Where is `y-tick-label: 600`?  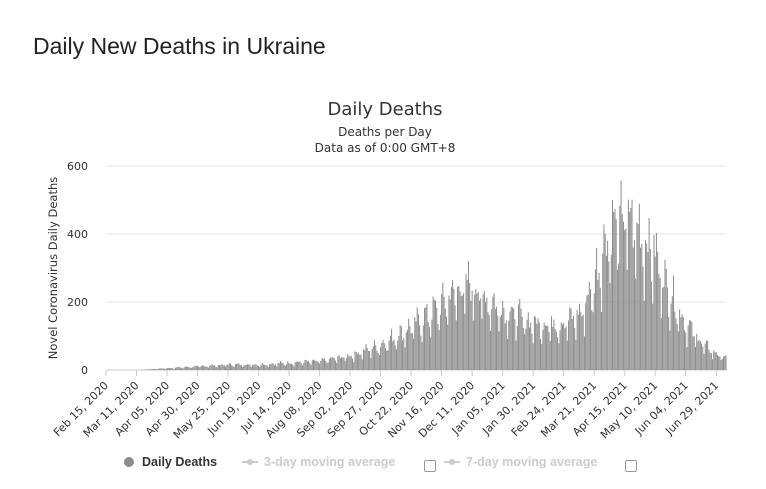
y-tick-label: 600 is located at coordinates (77, 166).